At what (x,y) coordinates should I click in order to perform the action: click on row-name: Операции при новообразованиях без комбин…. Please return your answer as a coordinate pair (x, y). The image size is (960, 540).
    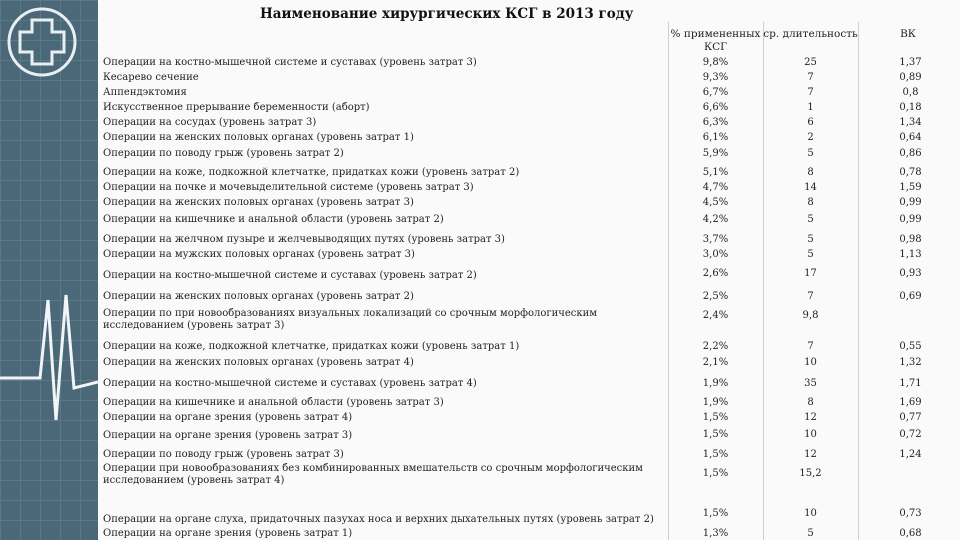
    Looking at the image, I should click on (373, 474).